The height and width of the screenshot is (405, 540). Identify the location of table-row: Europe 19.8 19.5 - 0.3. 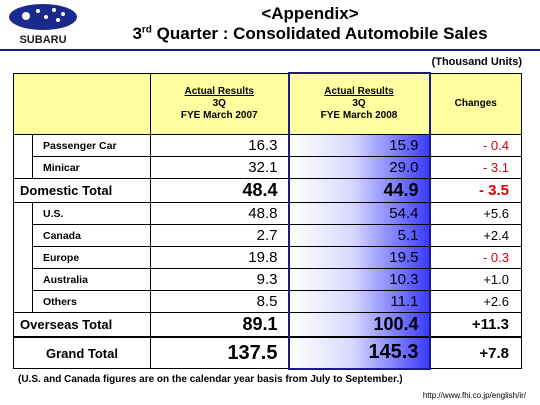
(267, 257).